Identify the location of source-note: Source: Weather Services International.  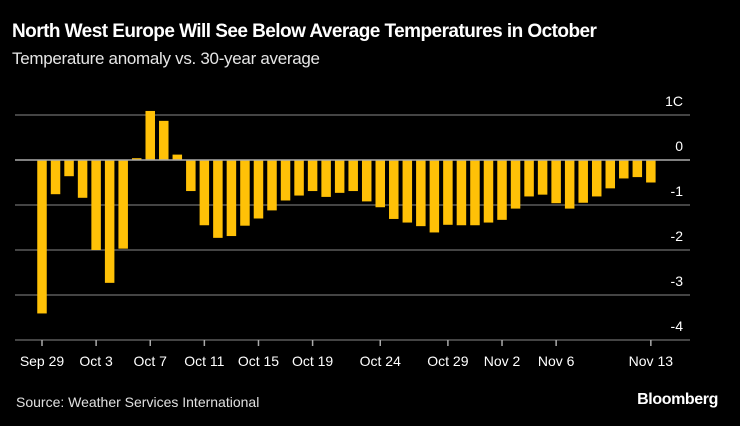
(138, 402).